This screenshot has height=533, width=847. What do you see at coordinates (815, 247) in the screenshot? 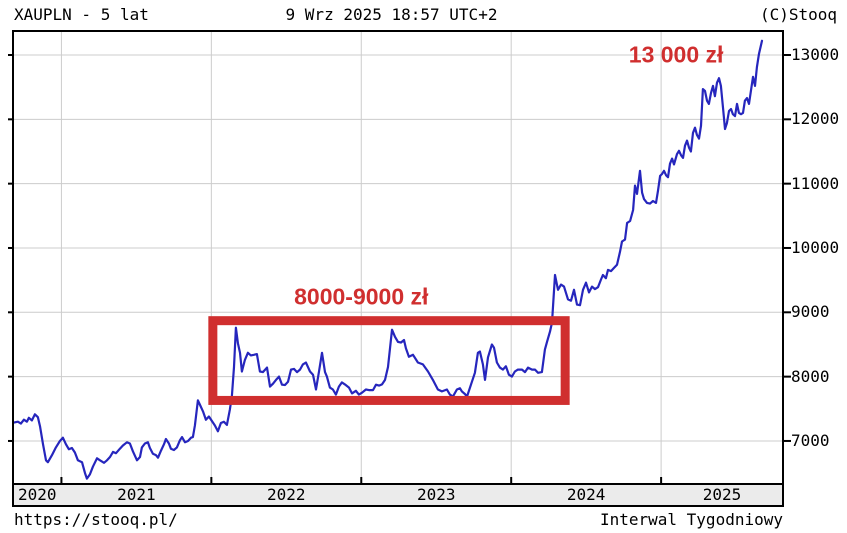
I see `y-axis-label: 10000` at bounding box center [815, 247].